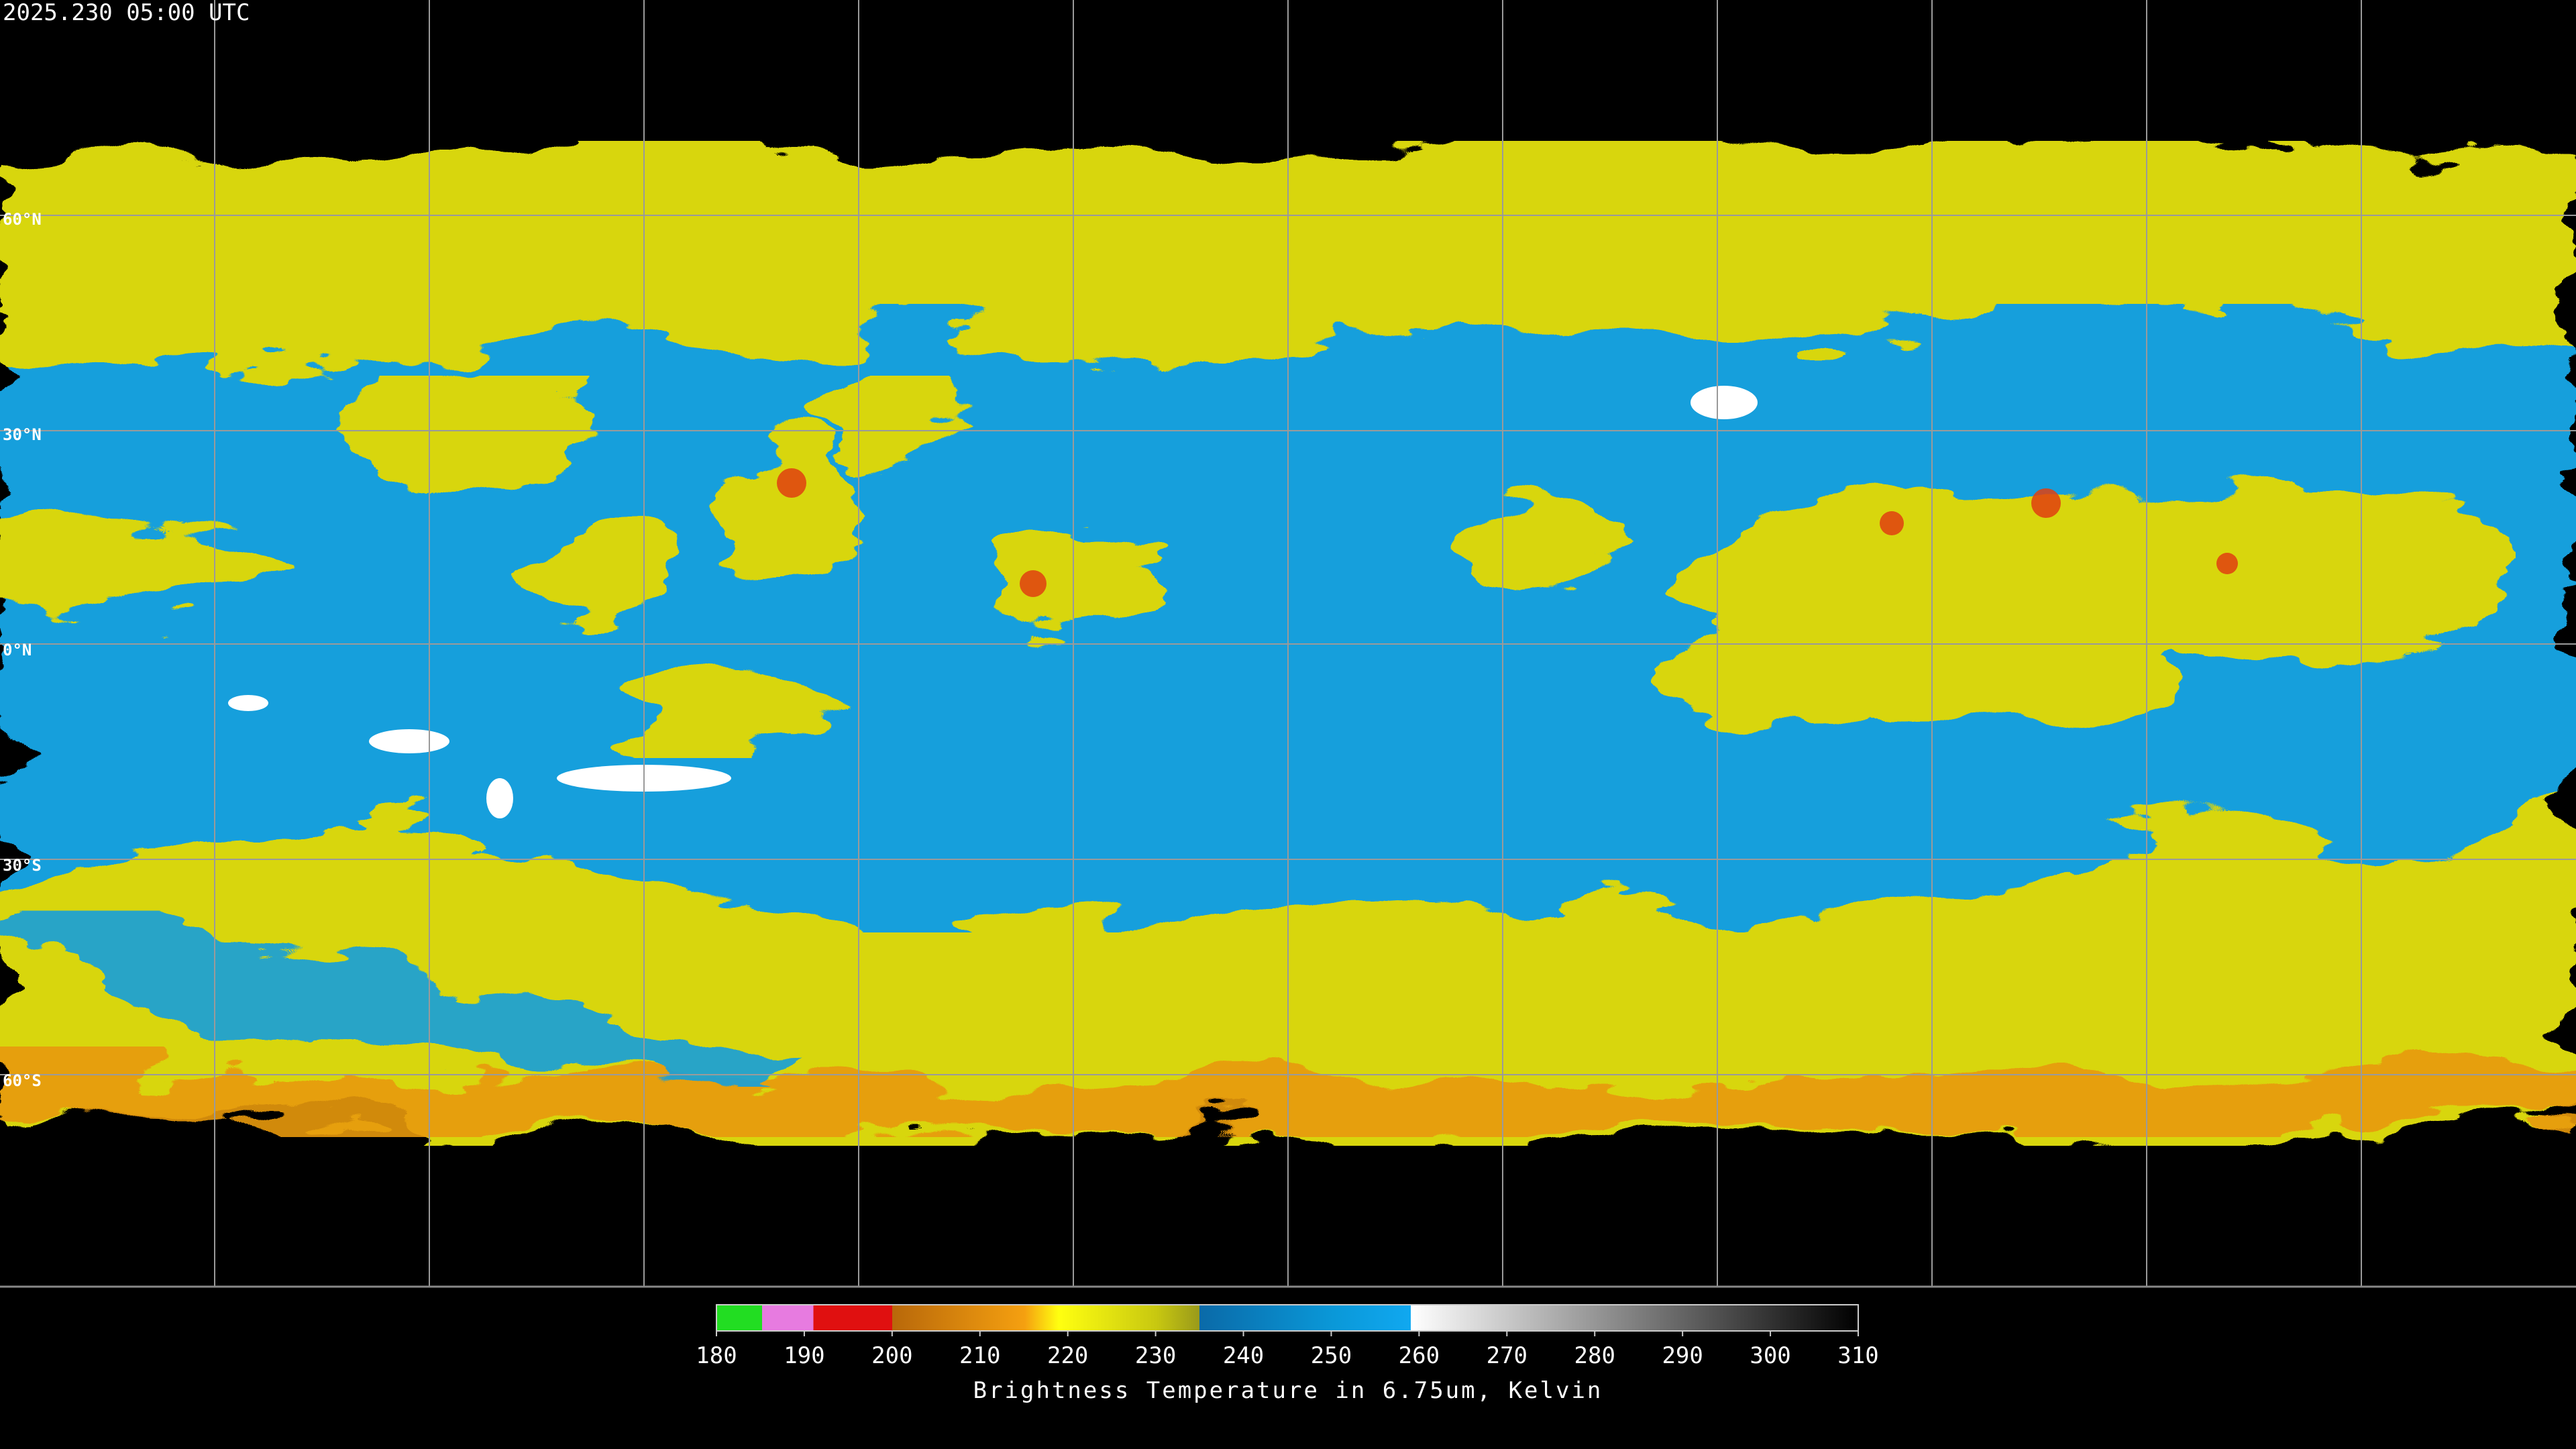 Image resolution: width=2576 pixels, height=1449 pixels. I want to click on colorbar-tick-label: 270, so click(1507, 1355).